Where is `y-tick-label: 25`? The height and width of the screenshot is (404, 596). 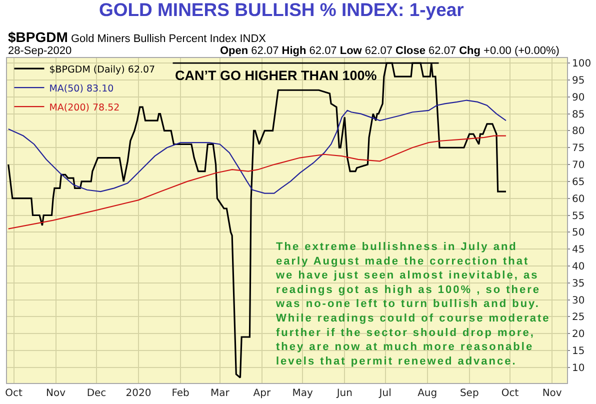 y-tick-label: 25 is located at coordinates (578, 318).